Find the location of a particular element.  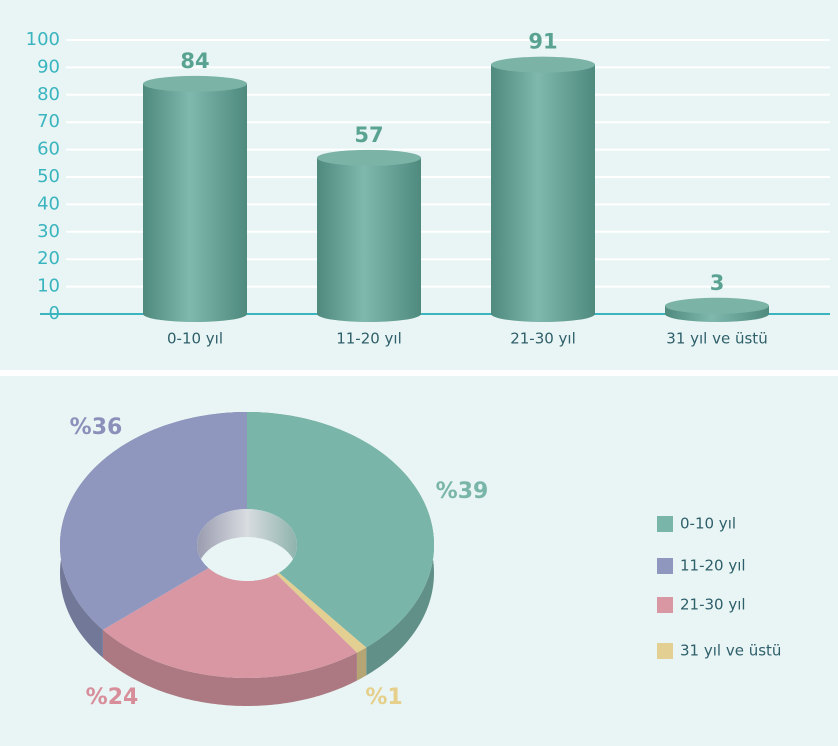

y-tick-label: 60 is located at coordinates (48, 149).